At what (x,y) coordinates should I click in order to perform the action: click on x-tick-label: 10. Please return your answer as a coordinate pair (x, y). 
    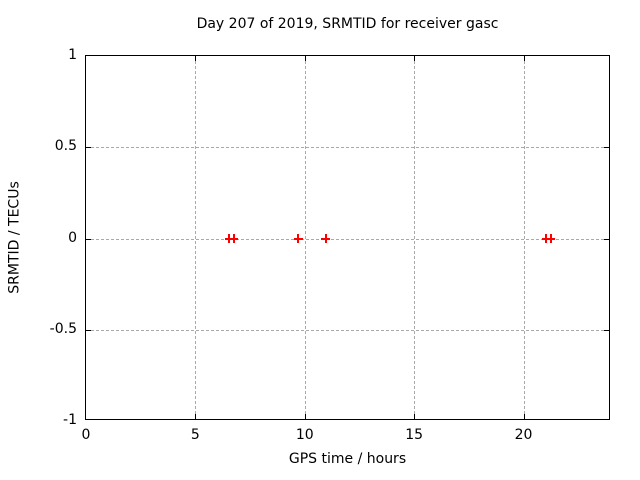
    Looking at the image, I should click on (304, 435).